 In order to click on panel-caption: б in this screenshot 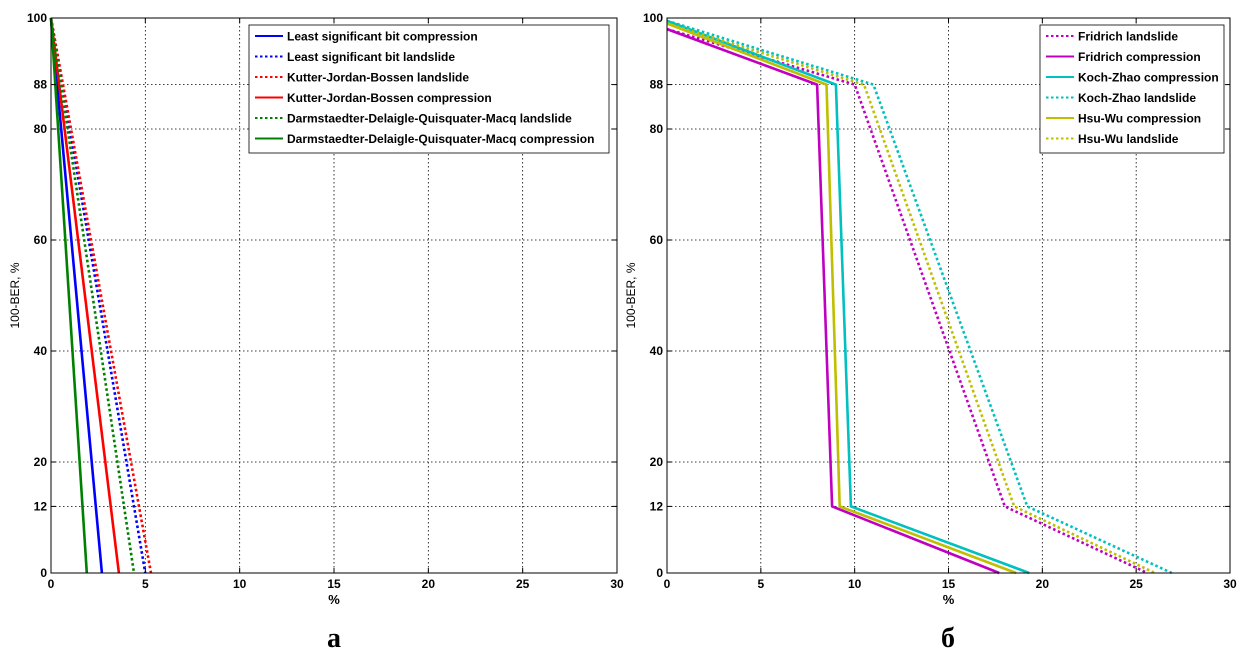, I will do `click(948, 638)`.